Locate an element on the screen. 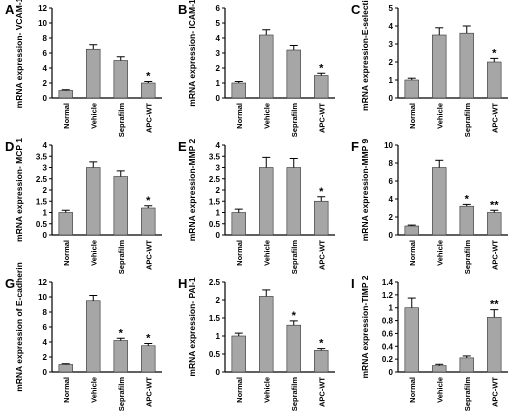  panel-letter: F is located at coordinates (355, 146).